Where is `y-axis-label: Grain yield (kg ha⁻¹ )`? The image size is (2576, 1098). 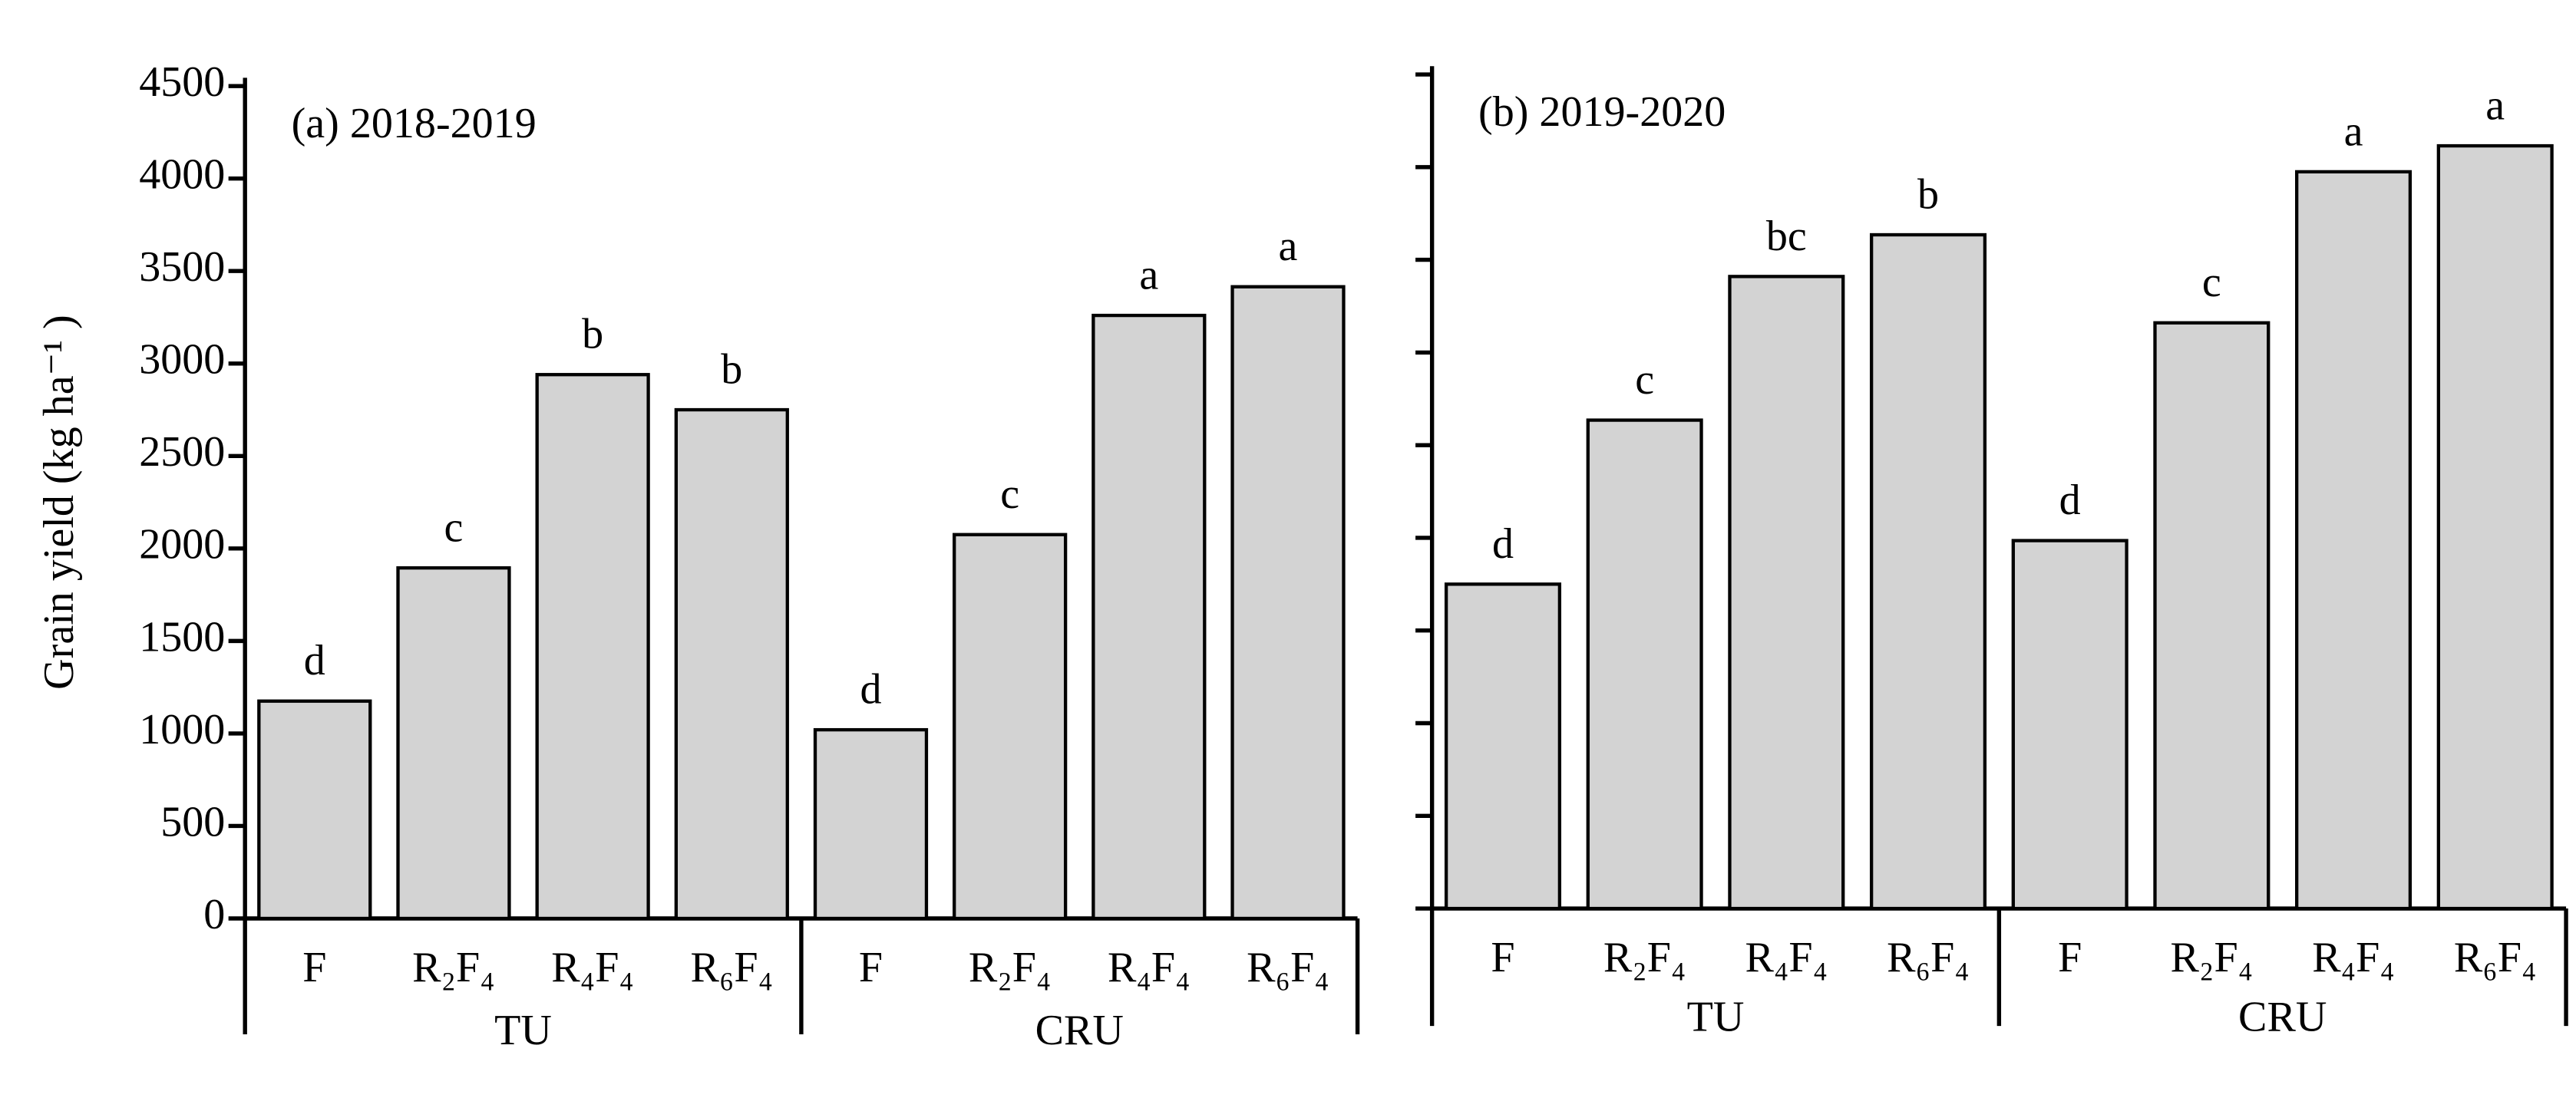
y-axis-label: Grain yield (kg ha⁻¹ ) is located at coordinates (59, 502).